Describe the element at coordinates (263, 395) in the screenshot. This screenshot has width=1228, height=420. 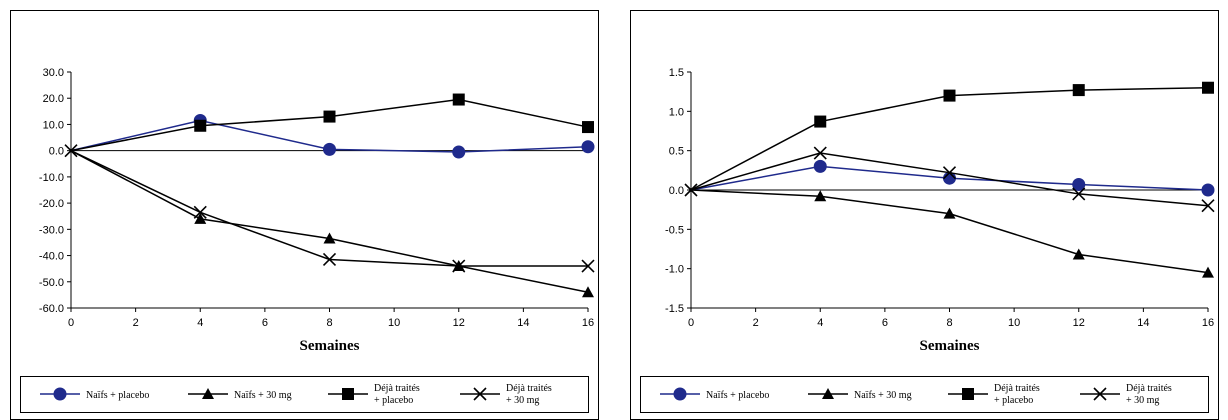
I see `legend-label: Naïfs + 30 mg` at that location.